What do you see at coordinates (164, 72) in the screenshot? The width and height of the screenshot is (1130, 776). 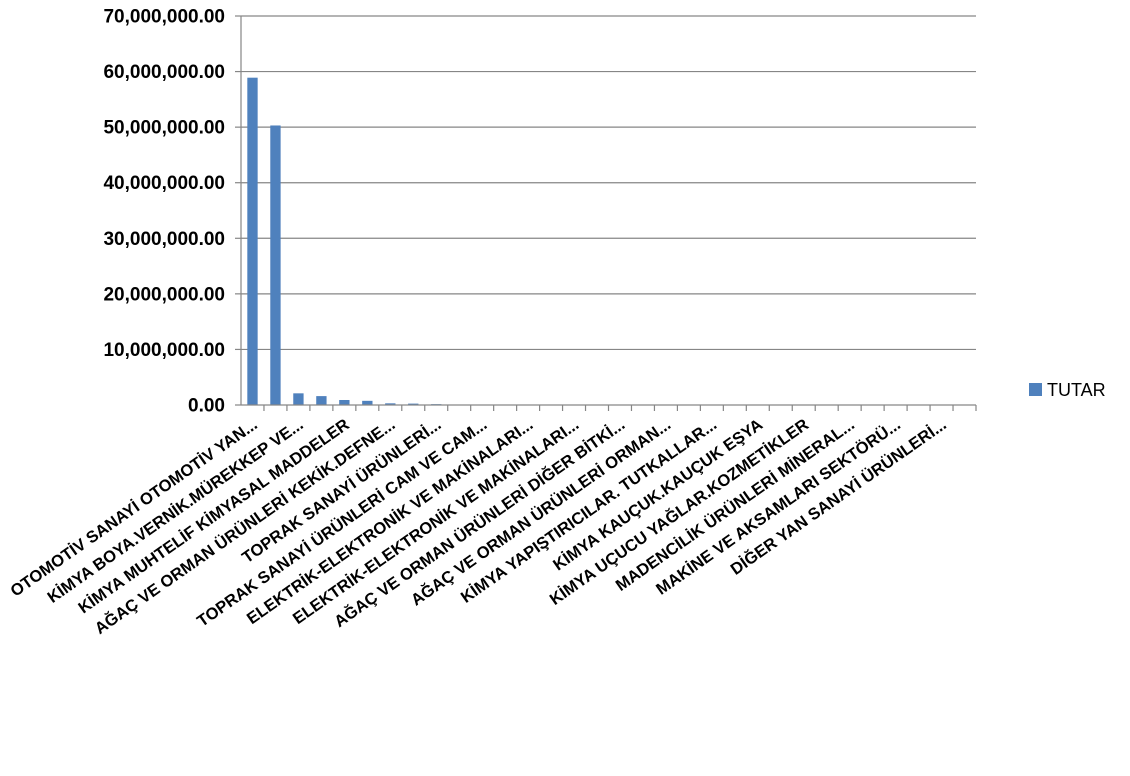 I see `y-tick-label: 60,000,000.00` at bounding box center [164, 72].